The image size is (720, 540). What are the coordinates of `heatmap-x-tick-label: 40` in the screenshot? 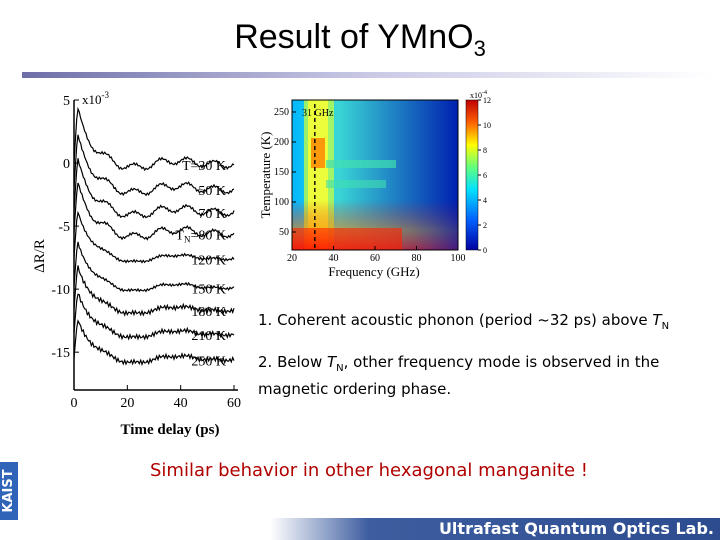 It's located at (334, 258).